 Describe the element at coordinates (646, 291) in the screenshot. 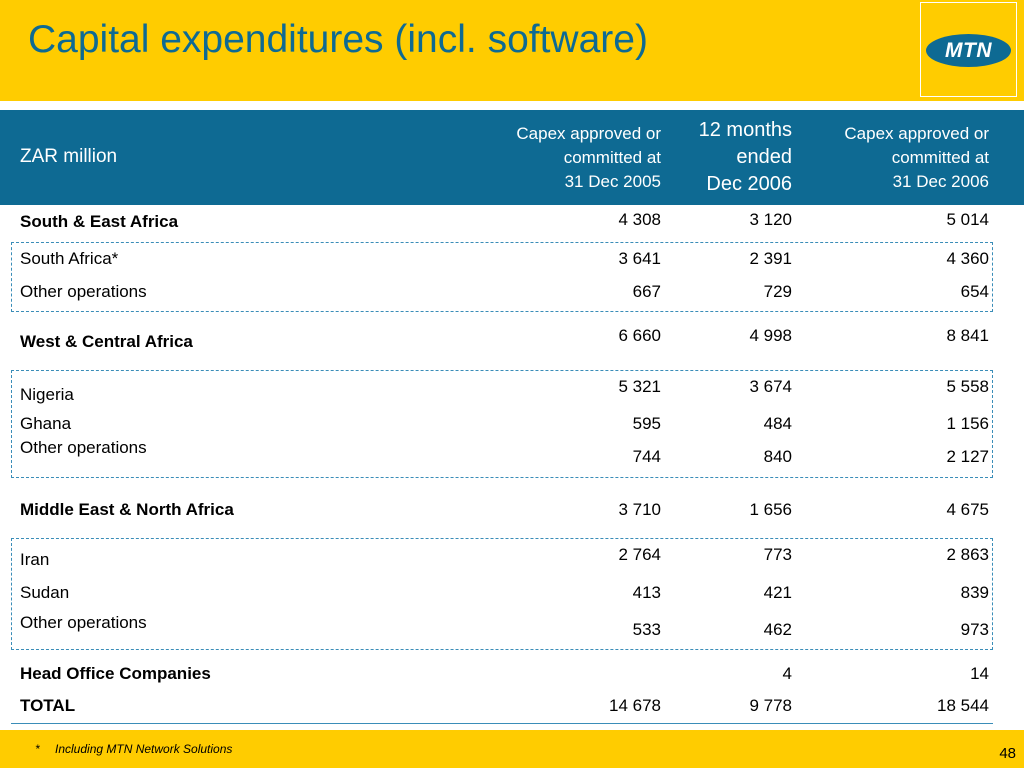

I see `cell-value: 667` at that location.